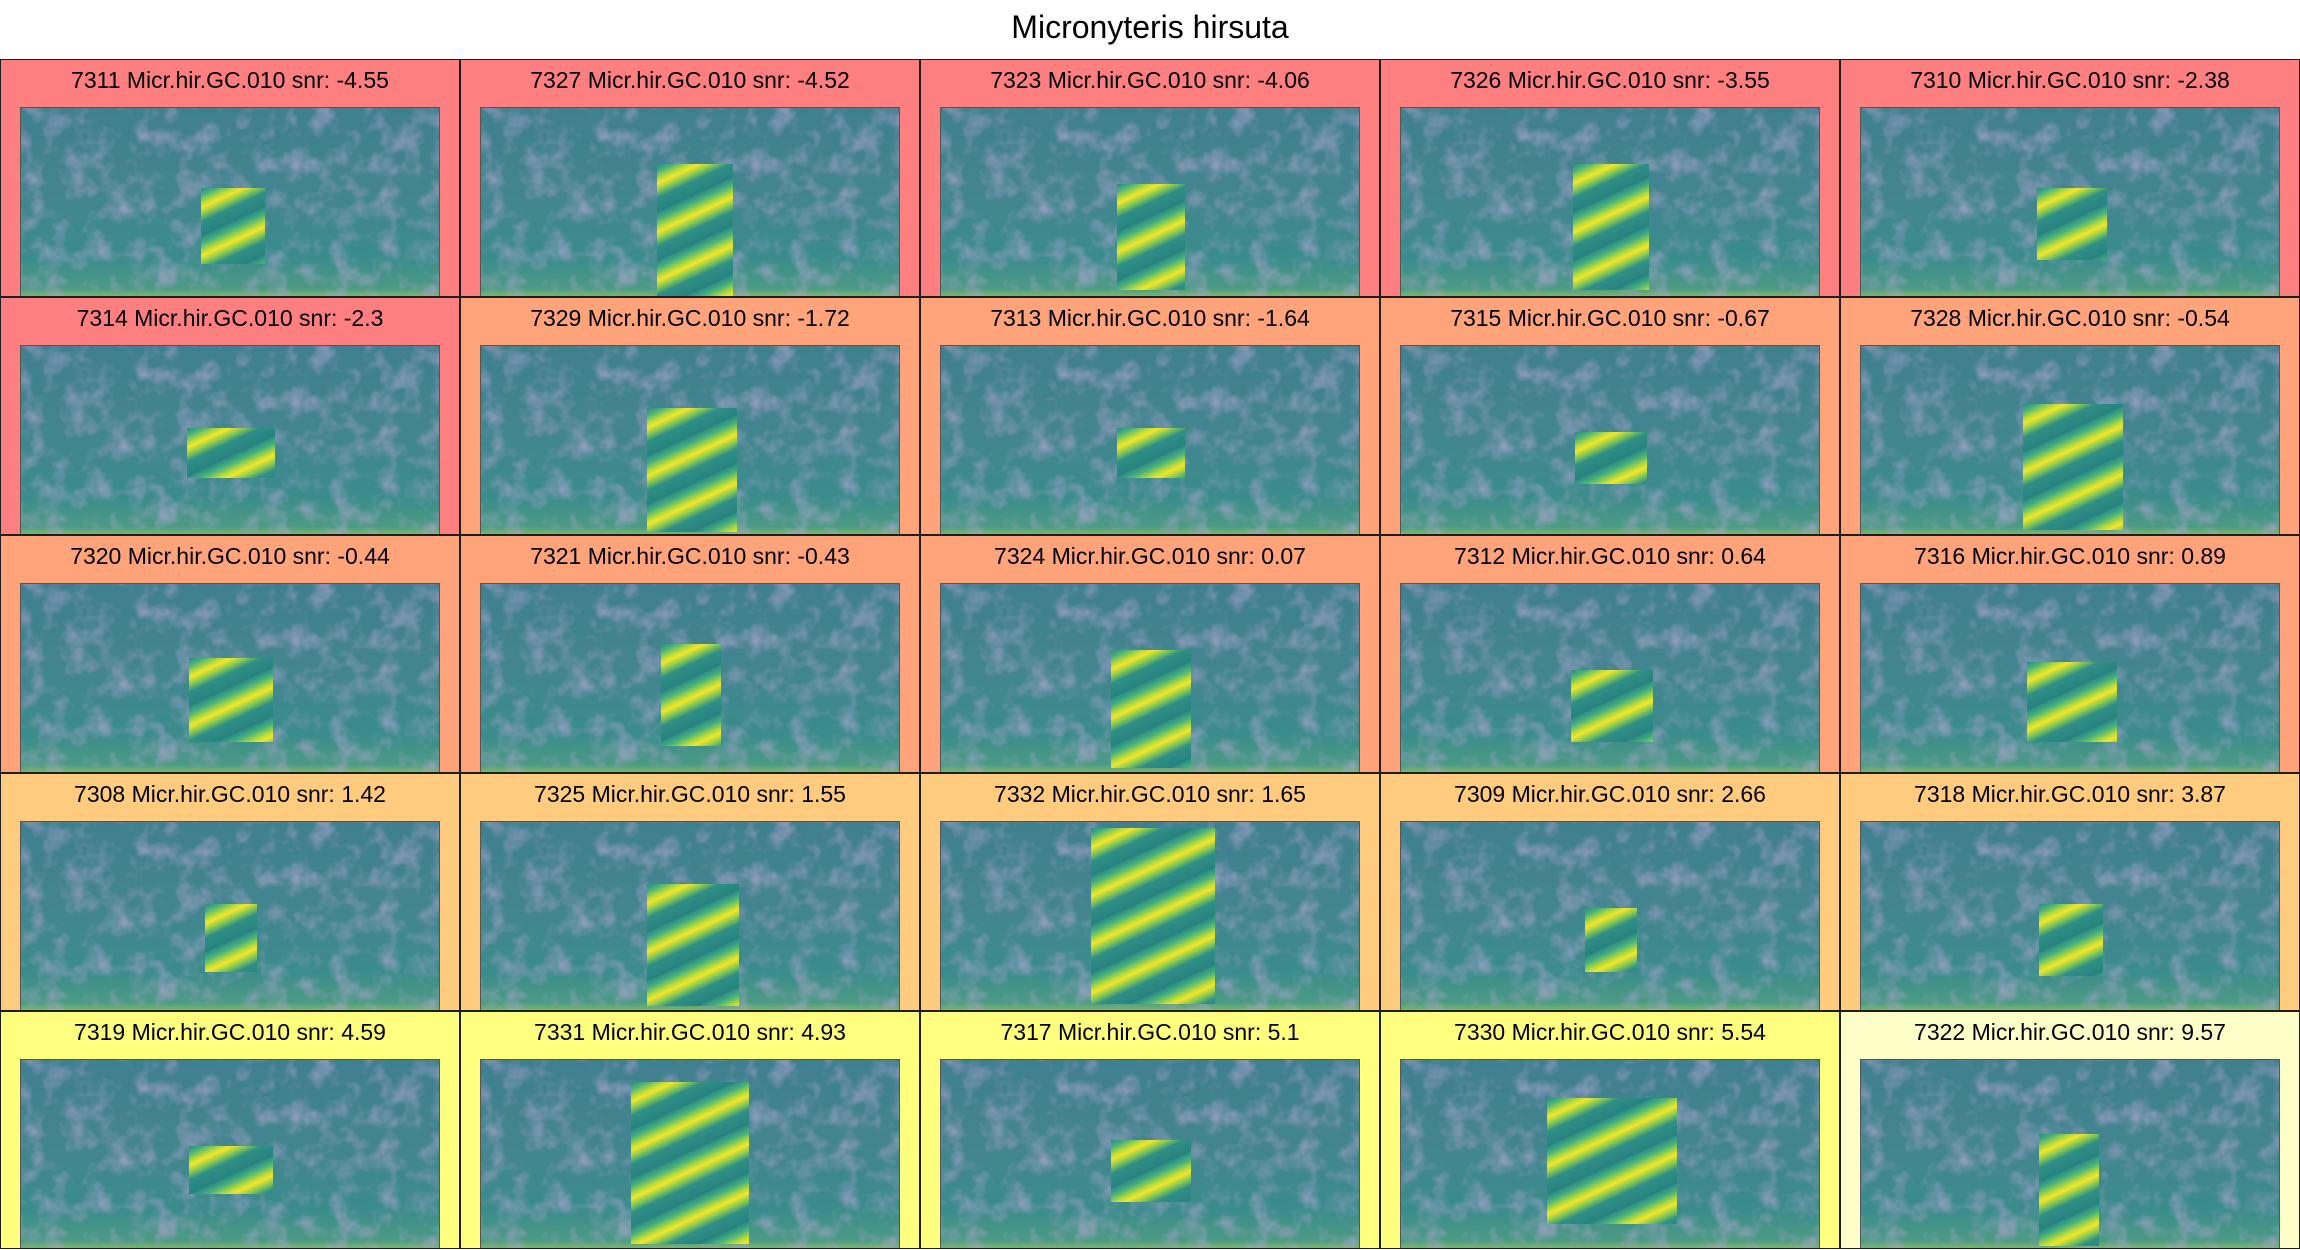 The image size is (2300, 1250). I want to click on panel-title: 7312 Micr.hir.GC.010 snr: 0.64, so click(1610, 556).